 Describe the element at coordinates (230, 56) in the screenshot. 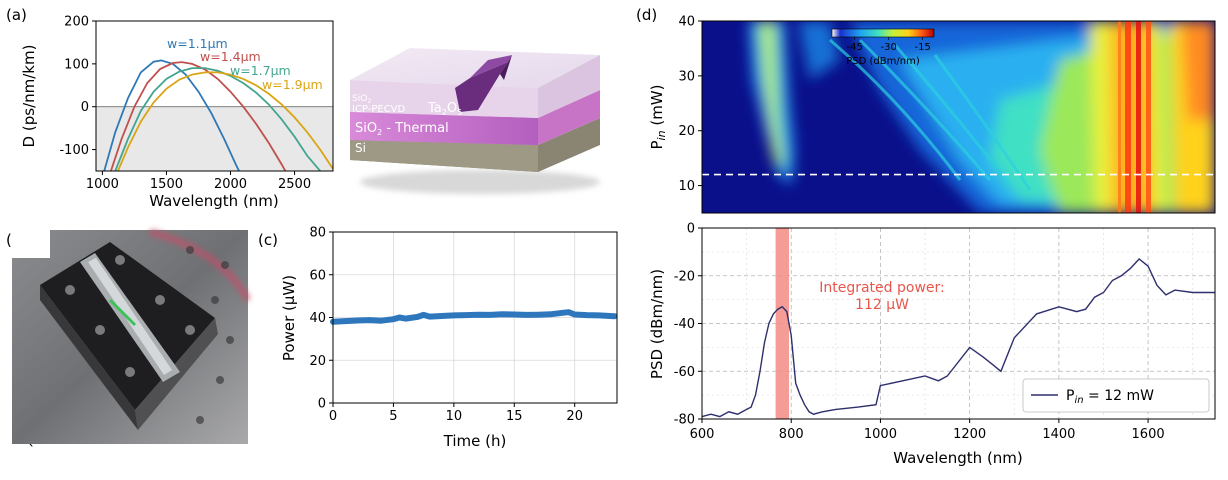

I see `legend-w14: w=1.4μm` at that location.